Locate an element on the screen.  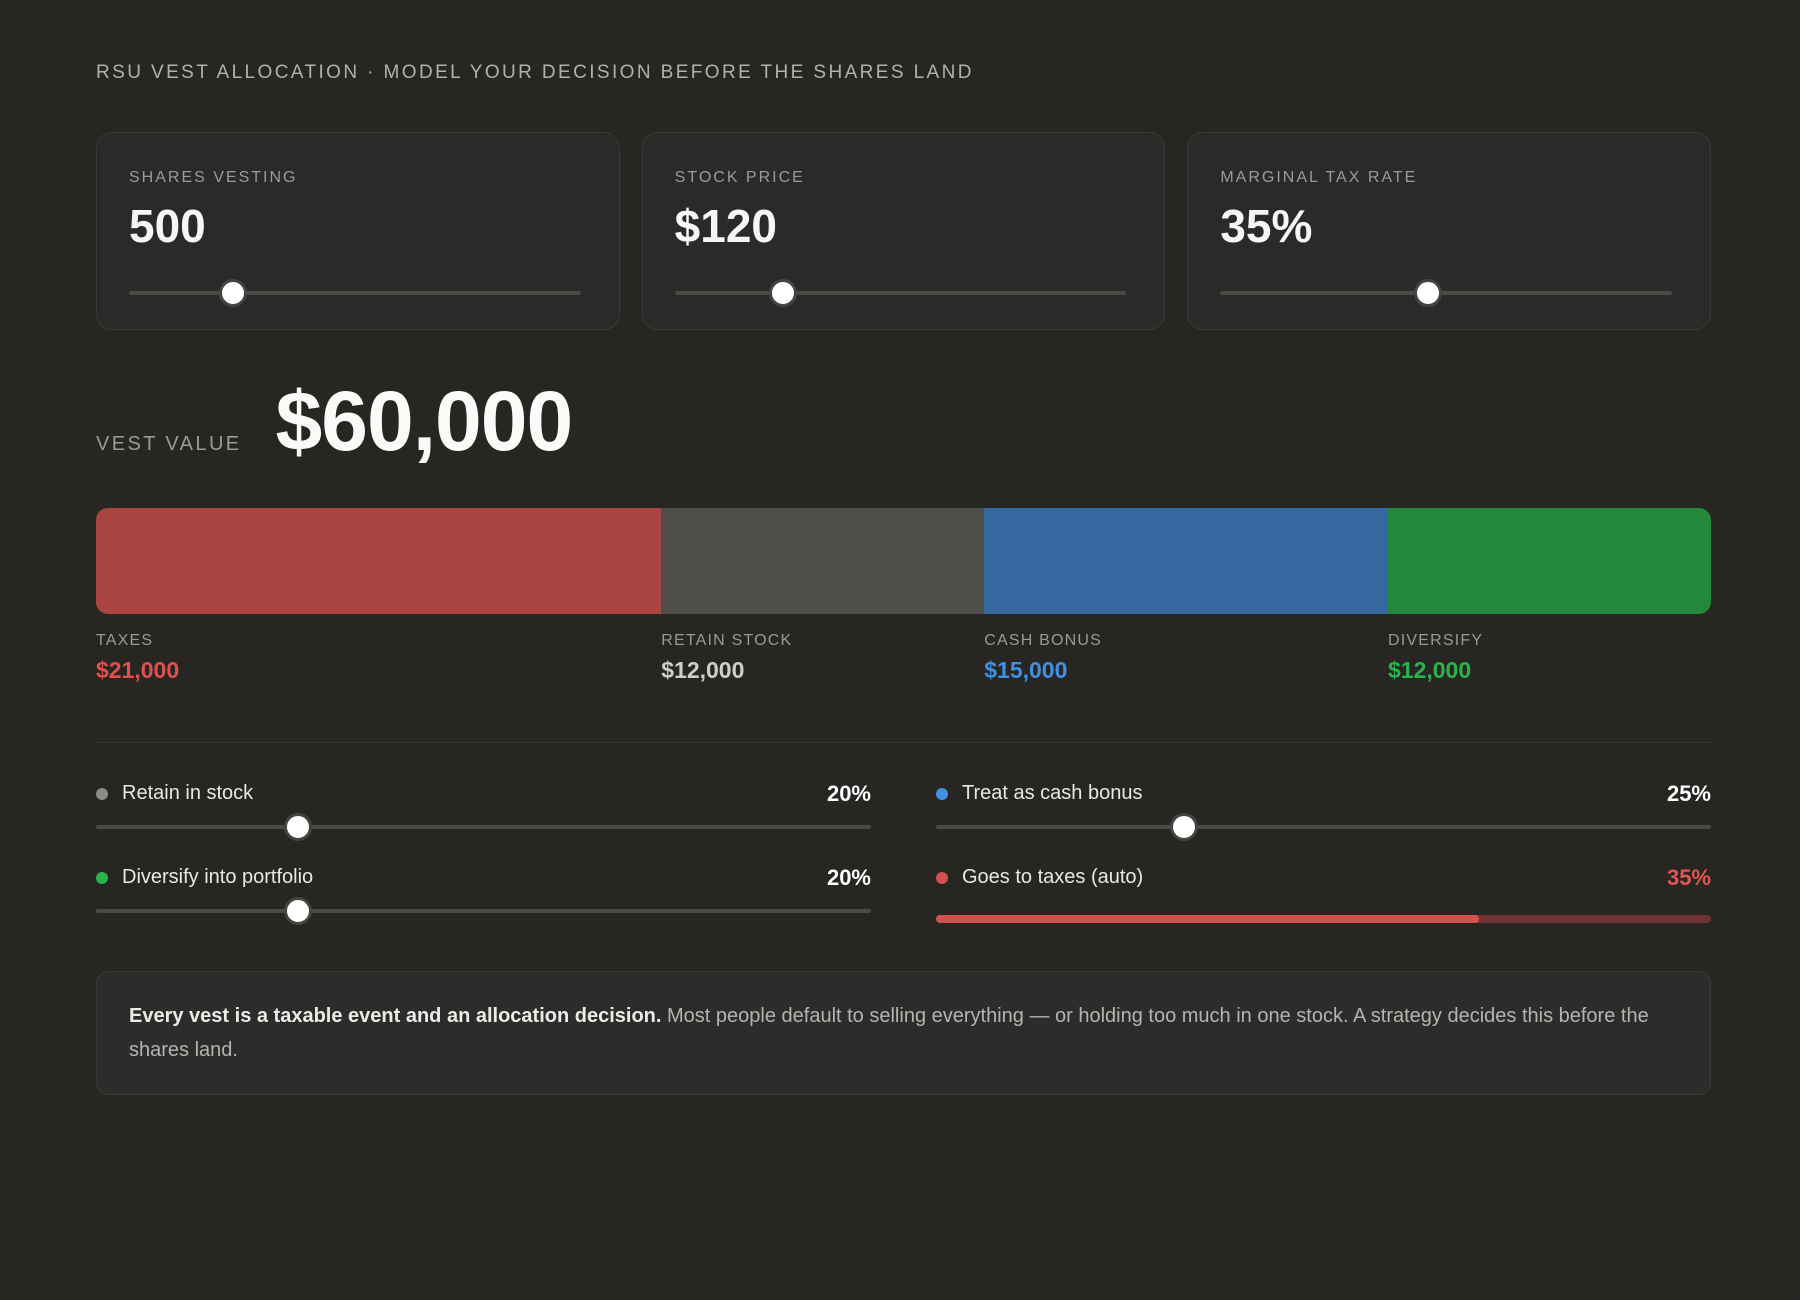
bar-label-diversify: DIVERSIFY $12,000 is located at coordinates (1435, 658).